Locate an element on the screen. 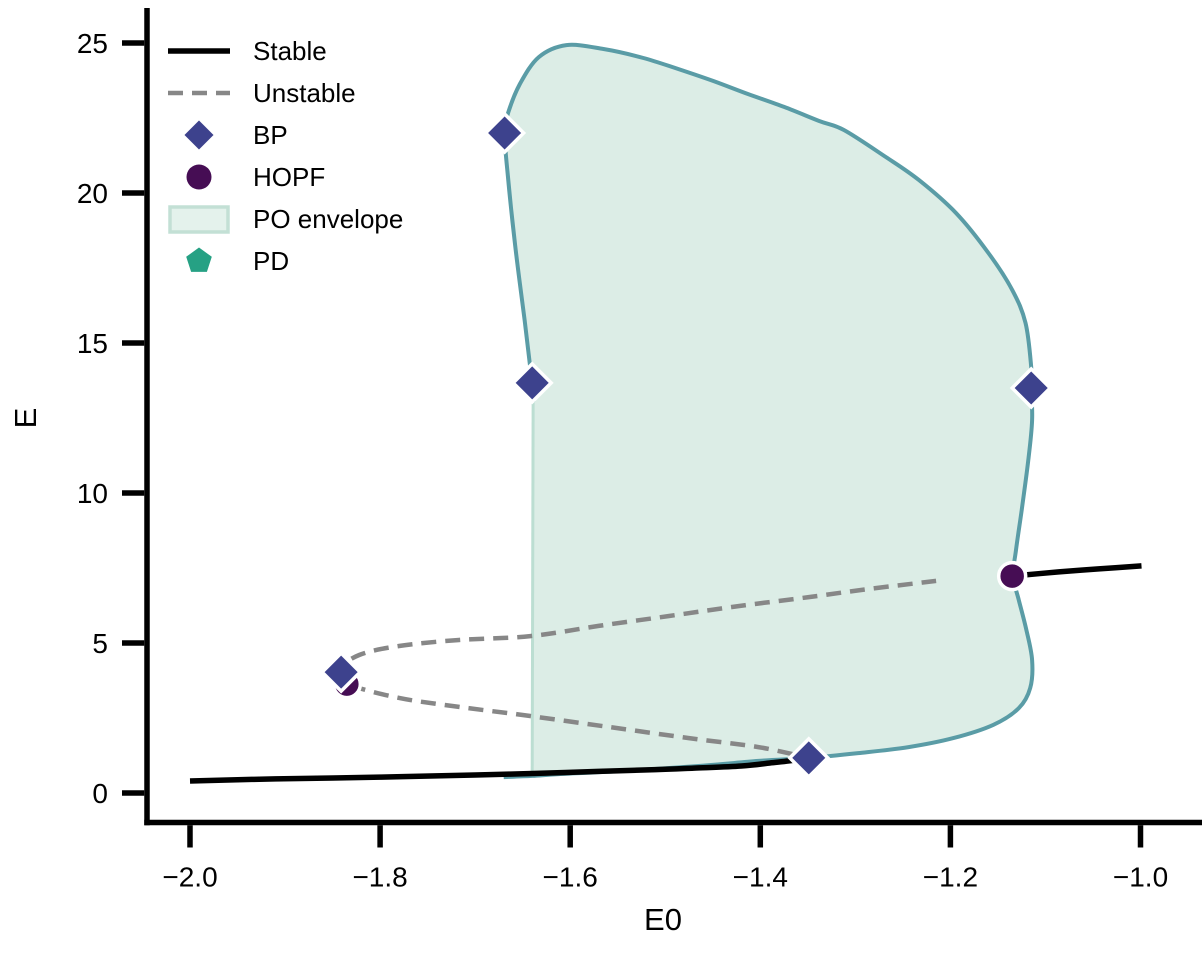 Image resolution: width=1204 pixels, height=960 pixels. hopf-marker is located at coordinates (1012, 576).